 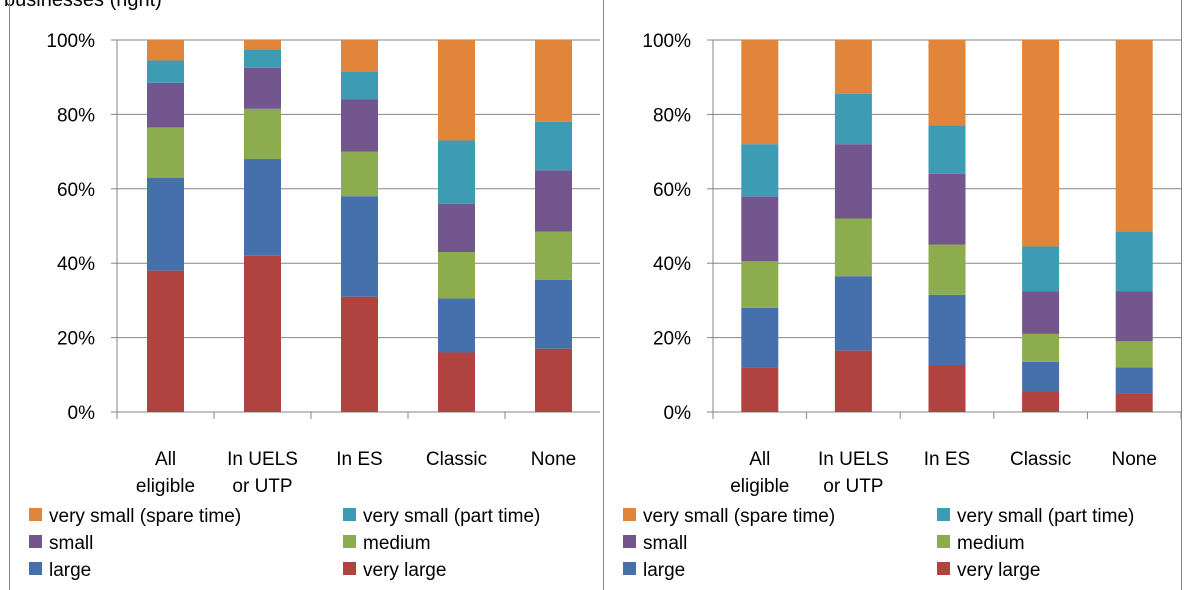 I want to click on left-x-tick-label: In UELS, so click(x=262, y=459).